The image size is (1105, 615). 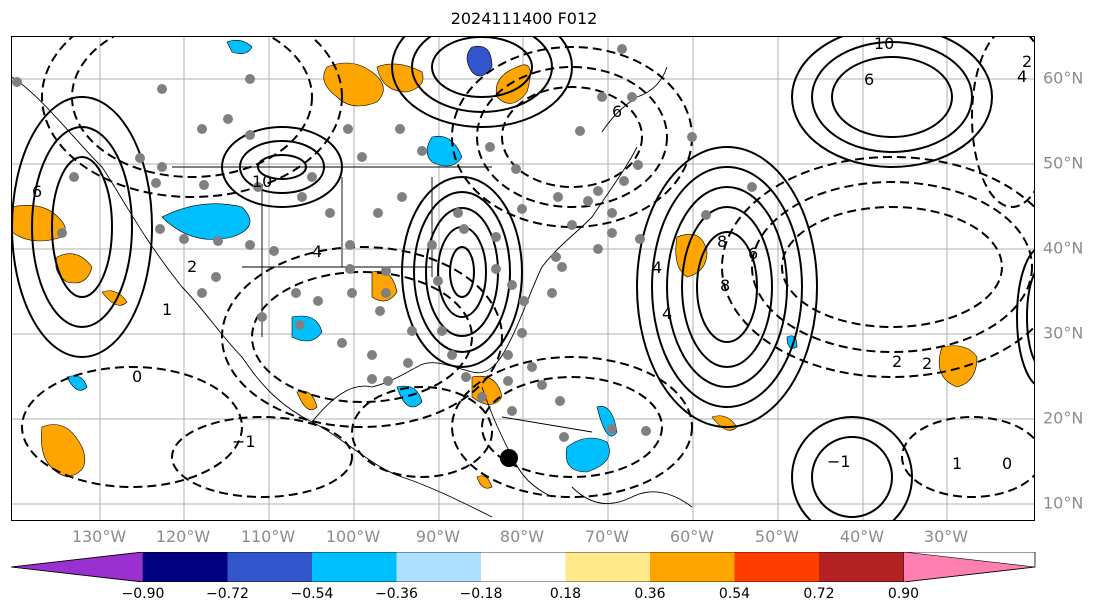 What do you see at coordinates (509, 458) in the screenshot?
I see `storm-center-dot` at bounding box center [509, 458].